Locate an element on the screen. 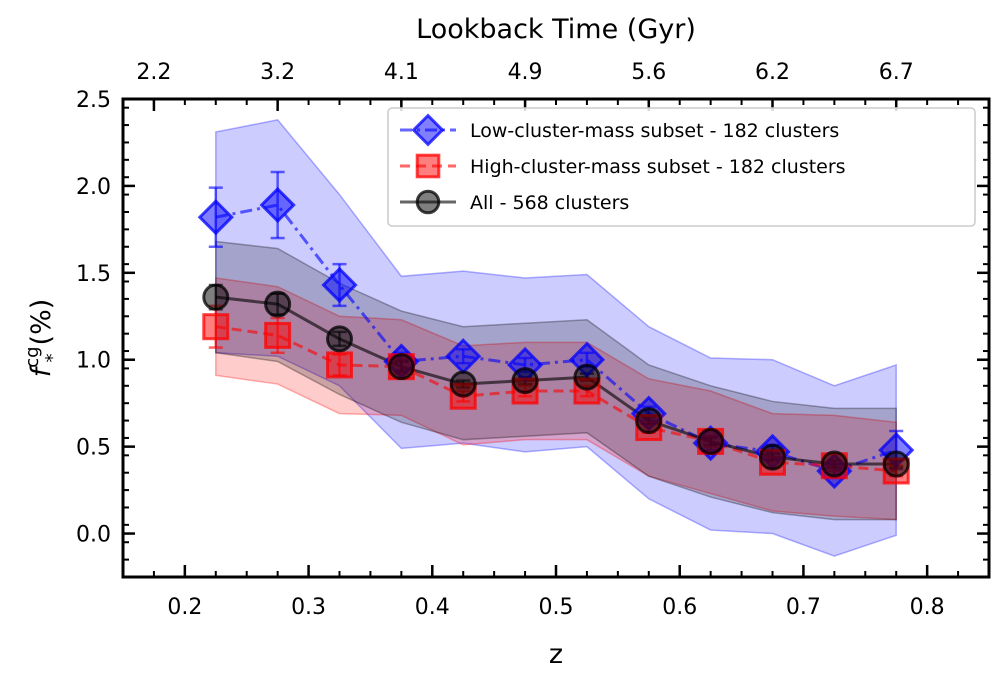 The height and width of the screenshot is (682, 1000). top-tick-label: 3.2 is located at coordinates (277, 72).